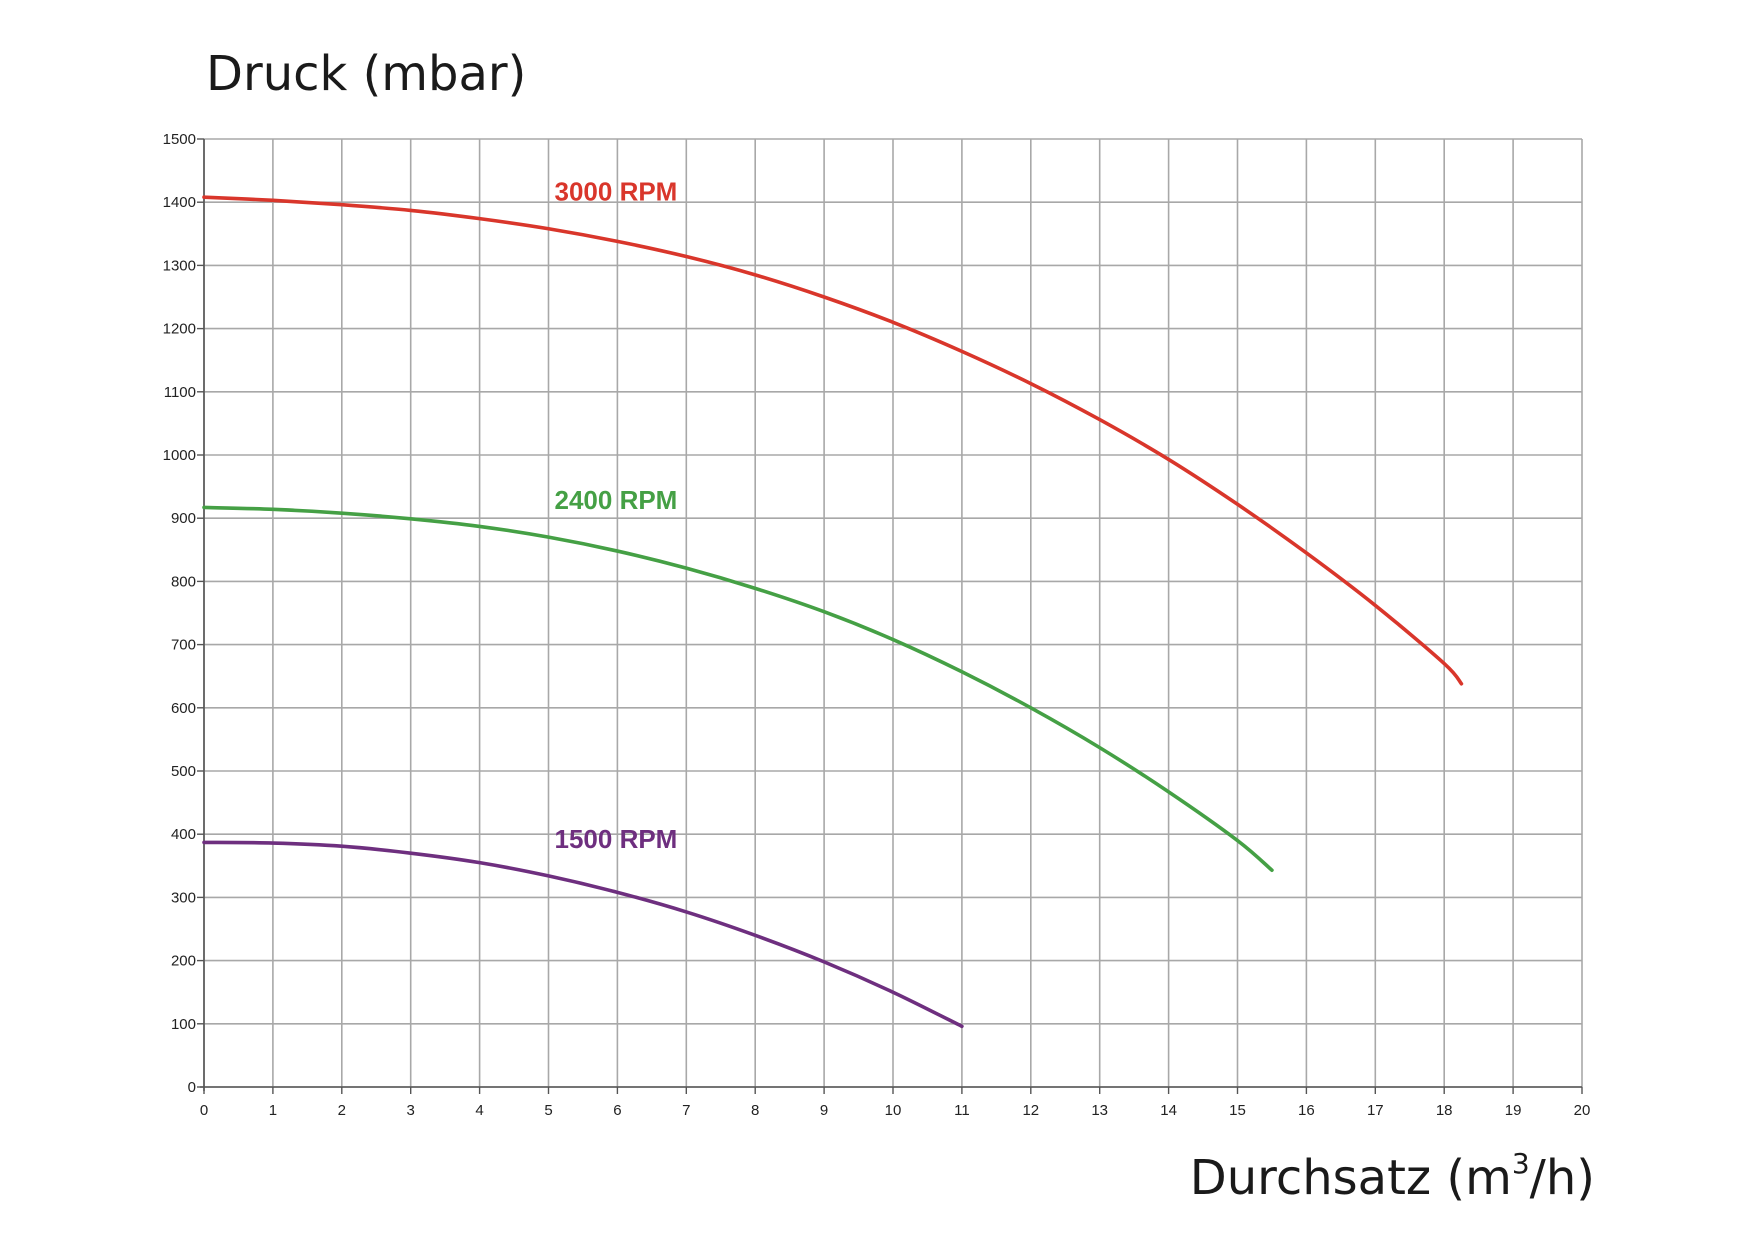  Describe the element at coordinates (183, 708) in the screenshot. I see `y-tick-label: 600` at that location.